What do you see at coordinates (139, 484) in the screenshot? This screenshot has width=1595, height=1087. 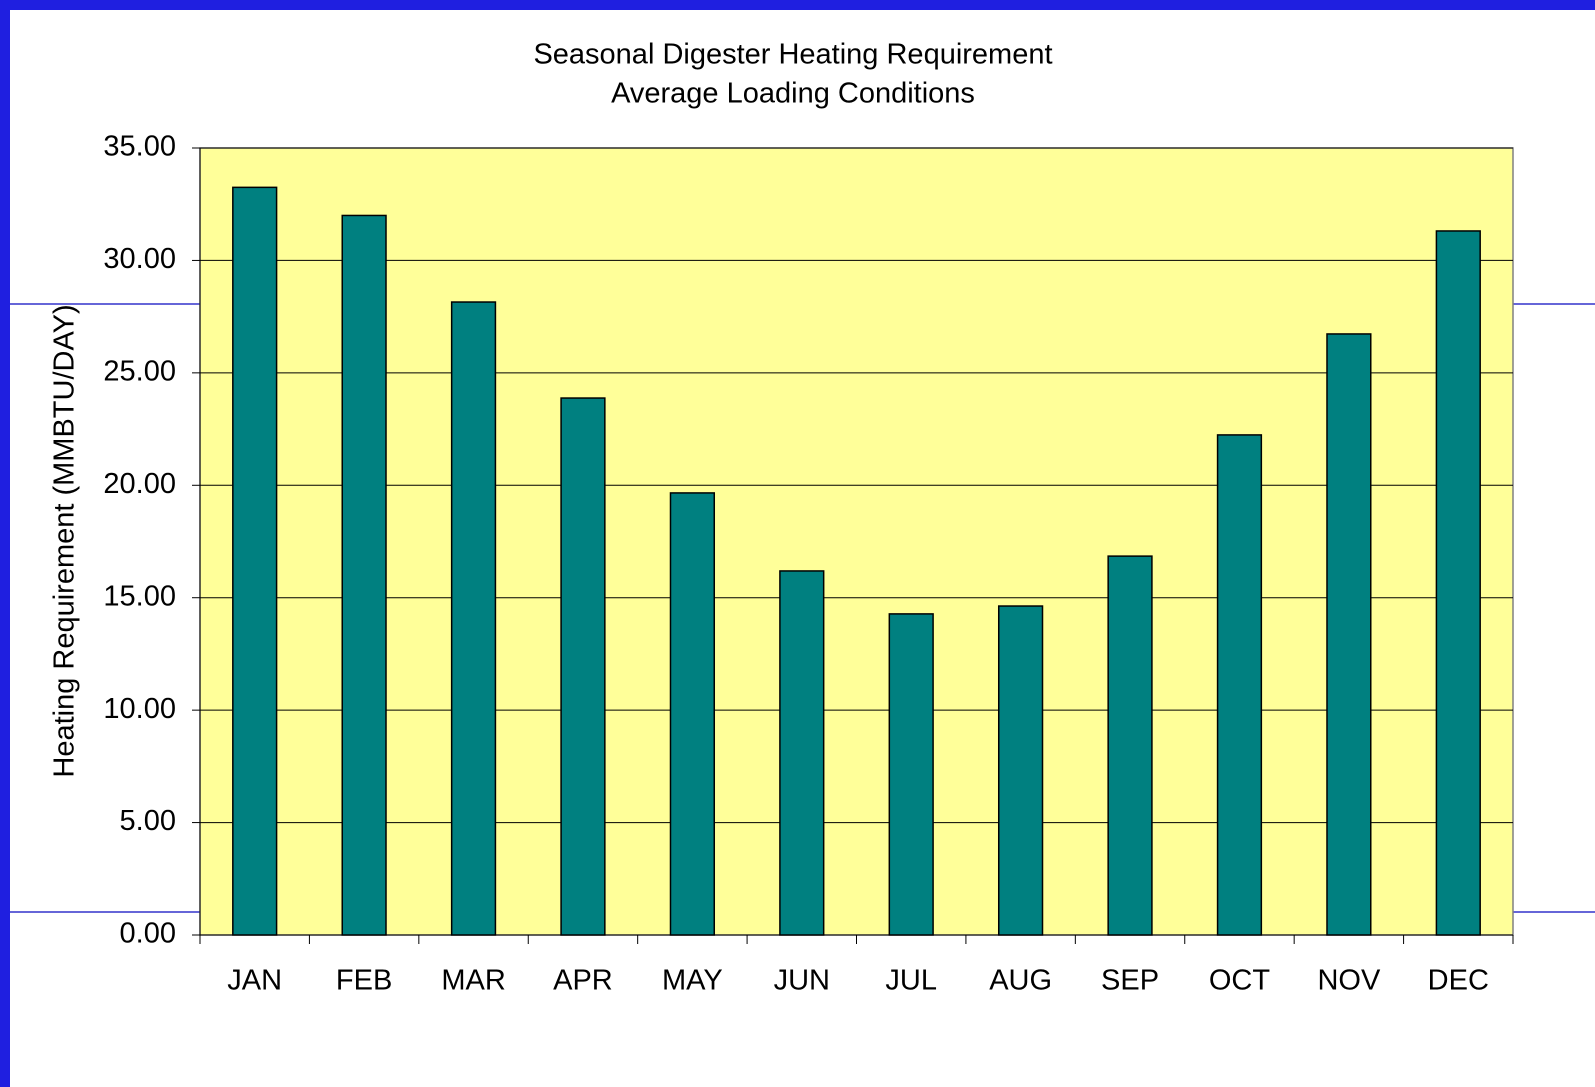 I see `y-tick-label: 20.00` at bounding box center [139, 484].